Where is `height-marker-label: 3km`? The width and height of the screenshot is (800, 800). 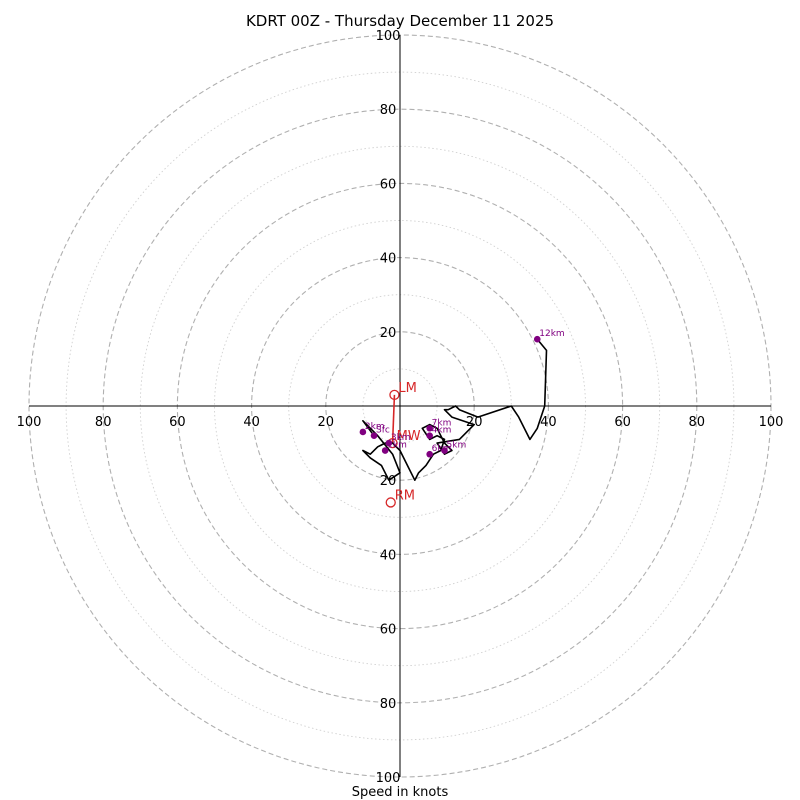 height-marker-label: 3km is located at coordinates (401, 438).